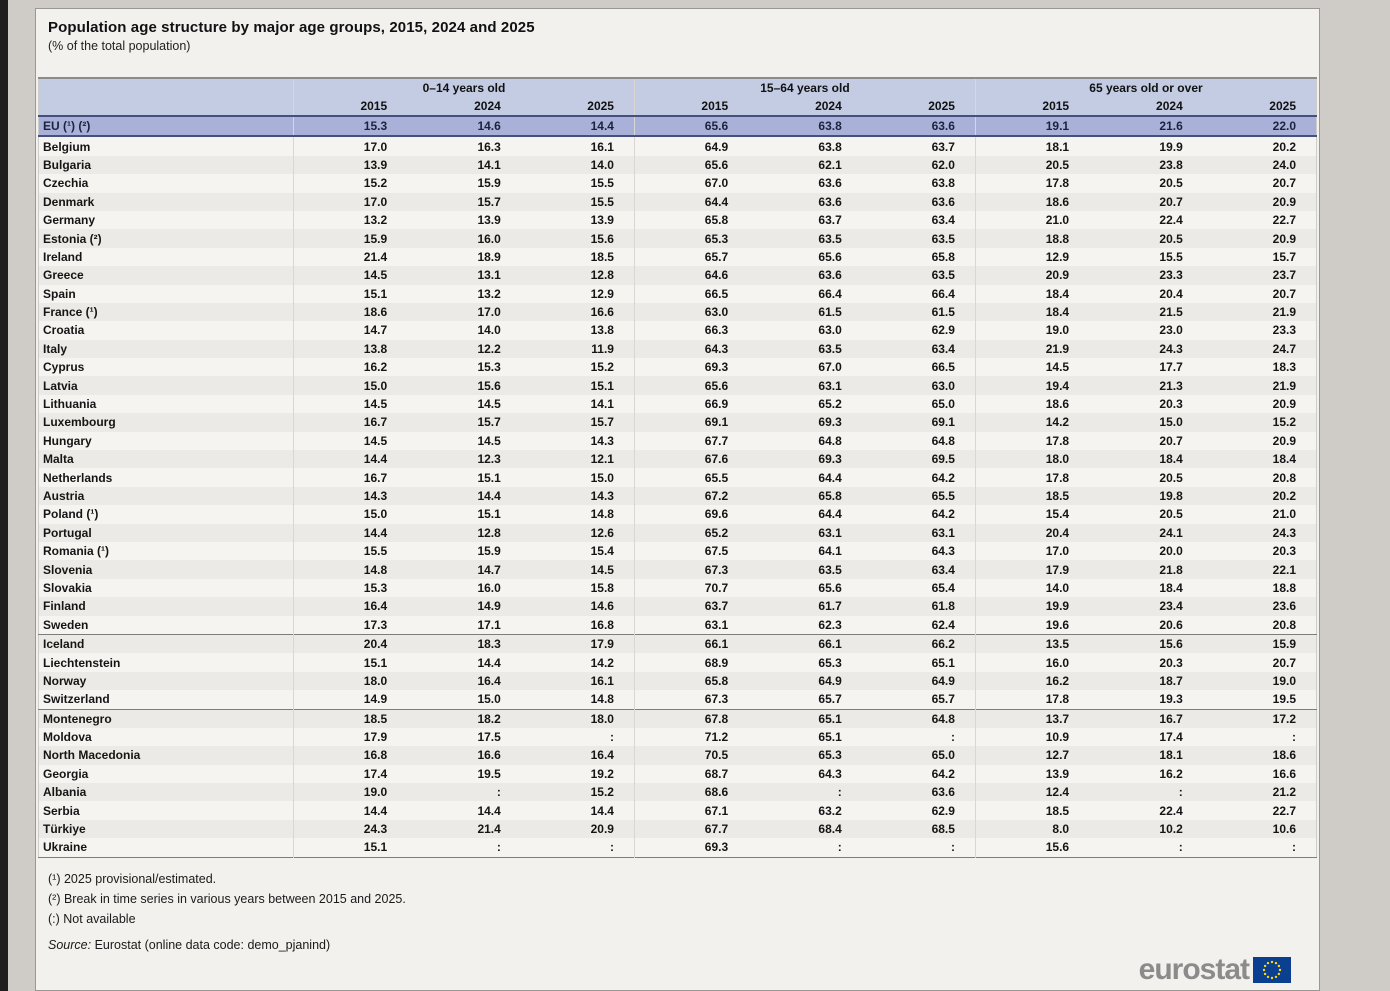 The height and width of the screenshot is (991, 1390). Describe the element at coordinates (1284, 699) in the screenshot. I see `value-cell: 19.5` at that location.